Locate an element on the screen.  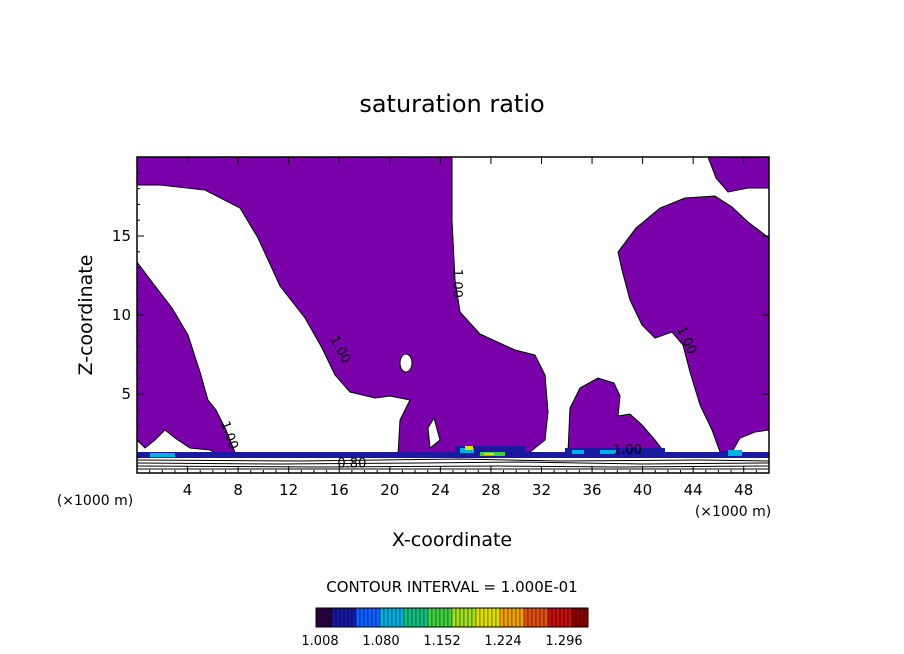
x-tick-label: 44 is located at coordinates (693, 490).